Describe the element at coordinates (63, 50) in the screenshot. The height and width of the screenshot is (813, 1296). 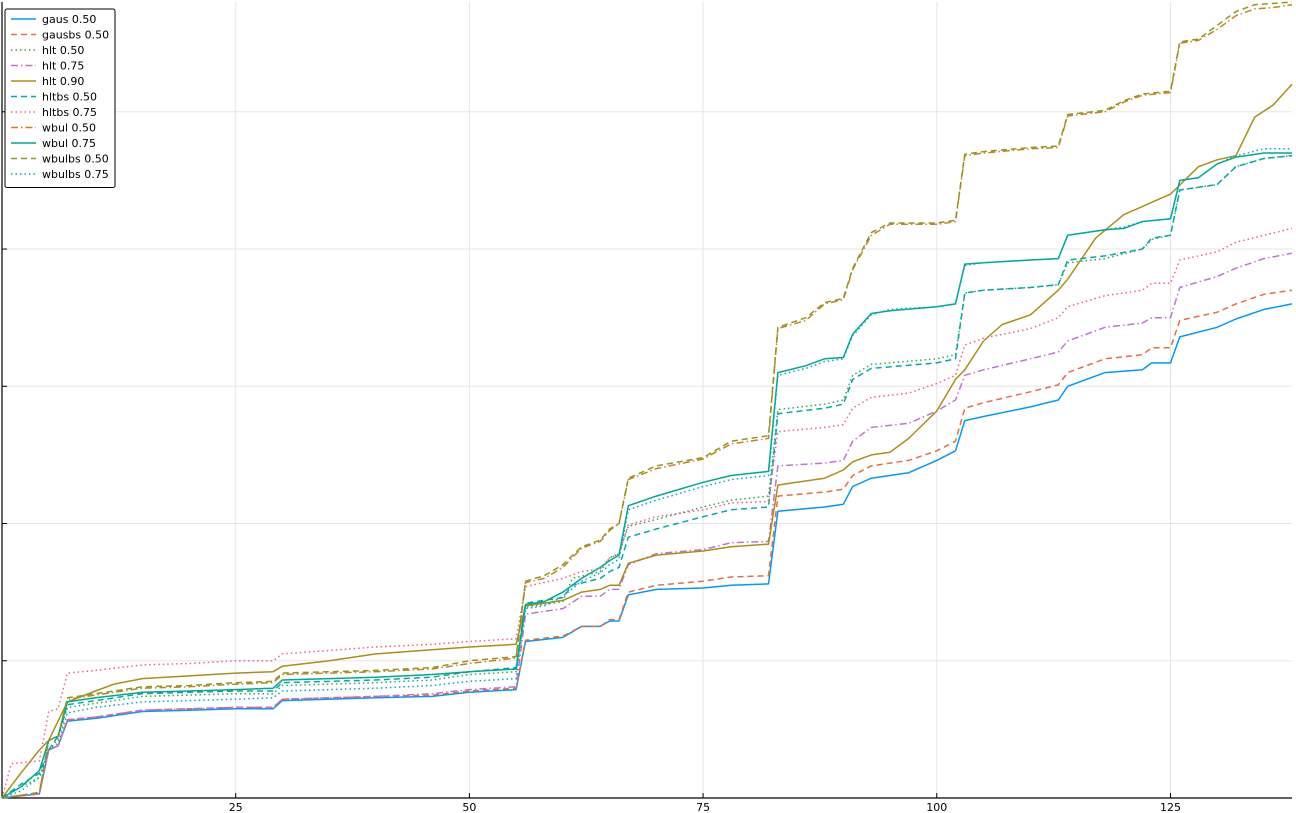
I see `legend-entry-label: hlt 0.50` at that location.